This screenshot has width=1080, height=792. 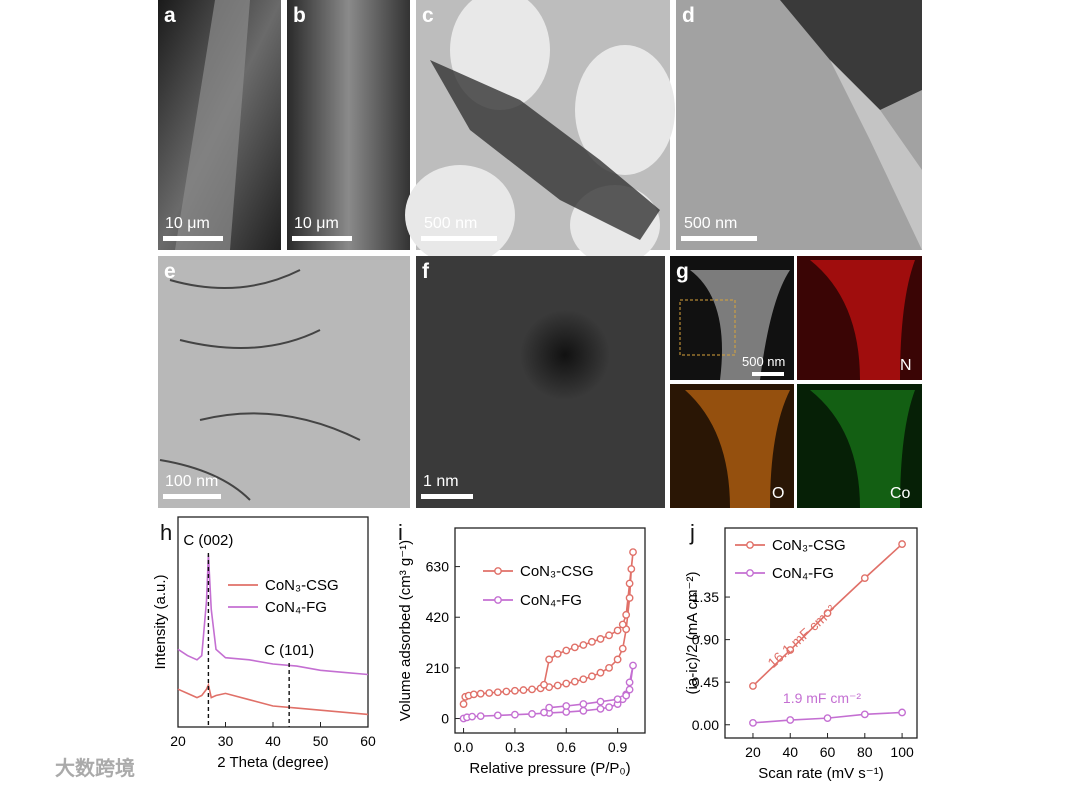 What do you see at coordinates (438, 617) in the screenshot?
I see `y-tick-label: 420` at bounding box center [438, 617].